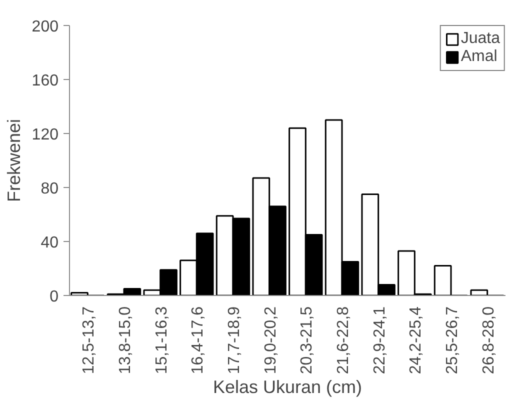  Describe the element at coordinates (480, 39) in the screenshot. I see `legend-label: Juata` at that location.